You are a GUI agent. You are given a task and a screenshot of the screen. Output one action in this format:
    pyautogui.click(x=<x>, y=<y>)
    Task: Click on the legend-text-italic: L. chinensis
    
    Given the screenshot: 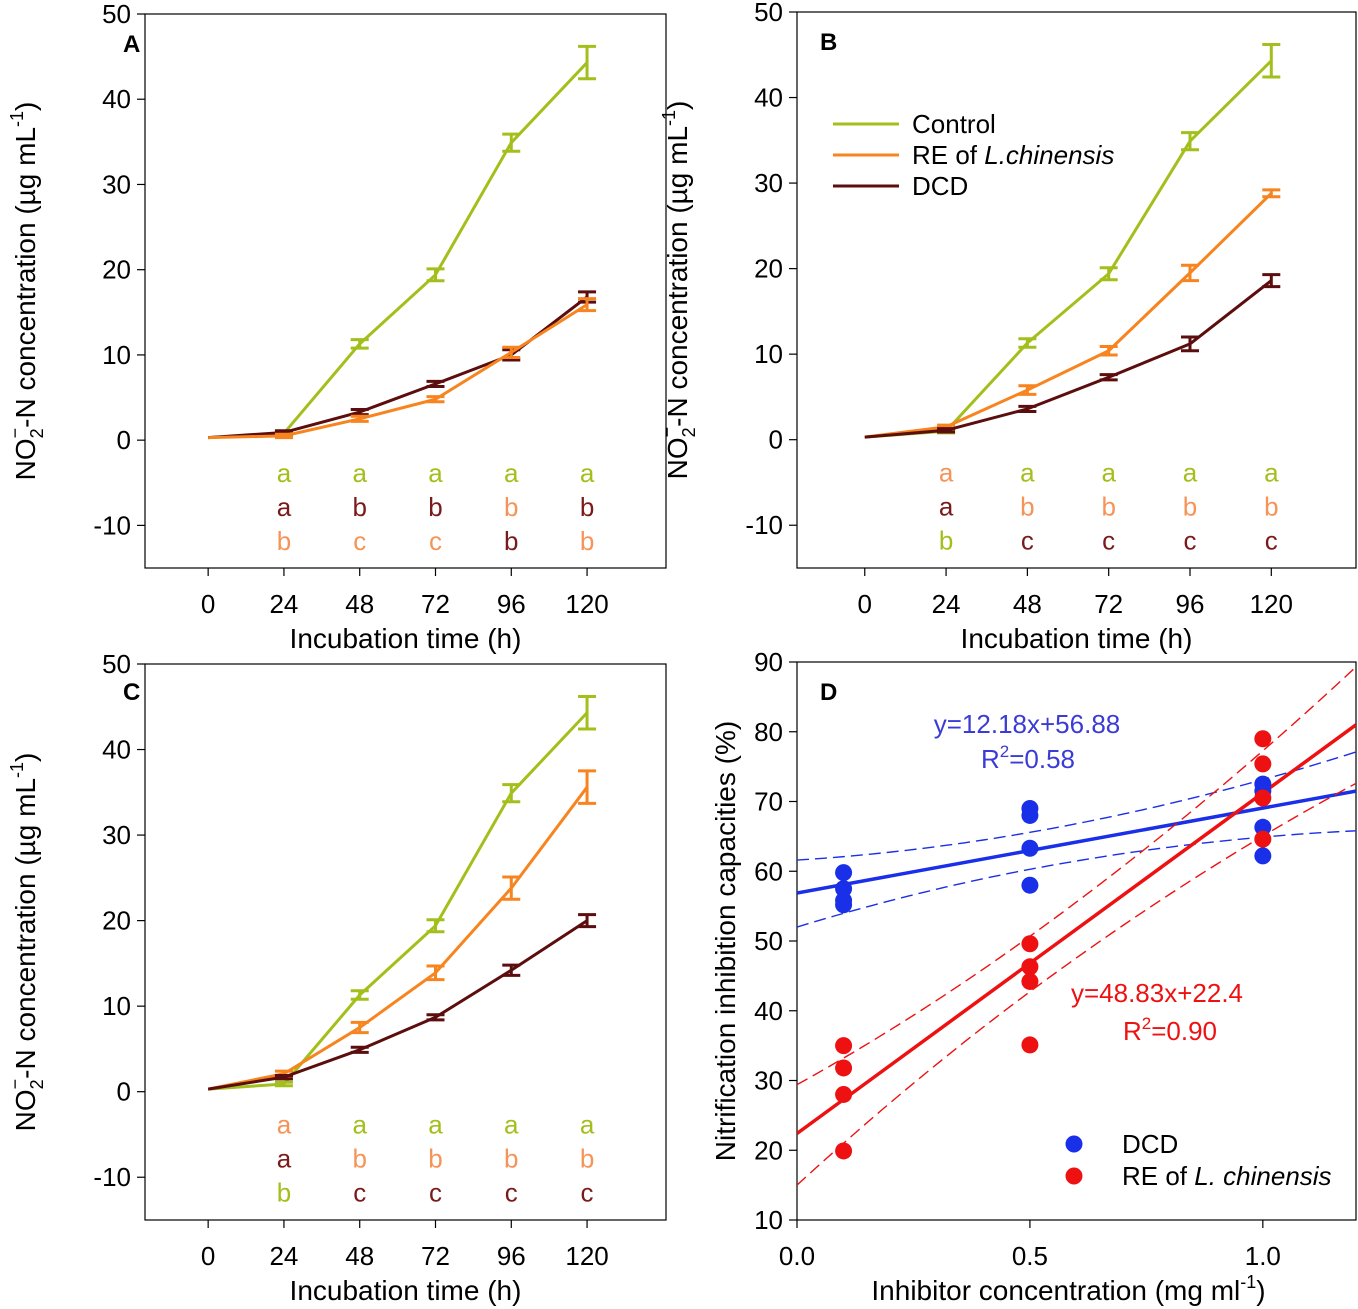 What is the action you would take?
    pyautogui.click(x=1262, y=1176)
    